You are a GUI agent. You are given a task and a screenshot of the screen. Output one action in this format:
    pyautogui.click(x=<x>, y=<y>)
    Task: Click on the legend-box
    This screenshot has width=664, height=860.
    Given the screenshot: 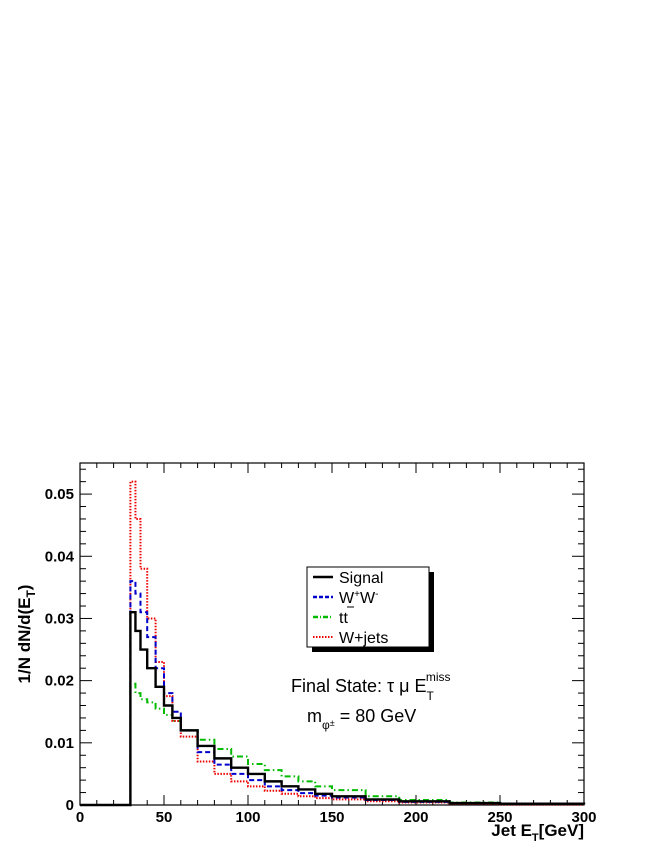 What is the action you would take?
    pyautogui.click(x=368, y=607)
    